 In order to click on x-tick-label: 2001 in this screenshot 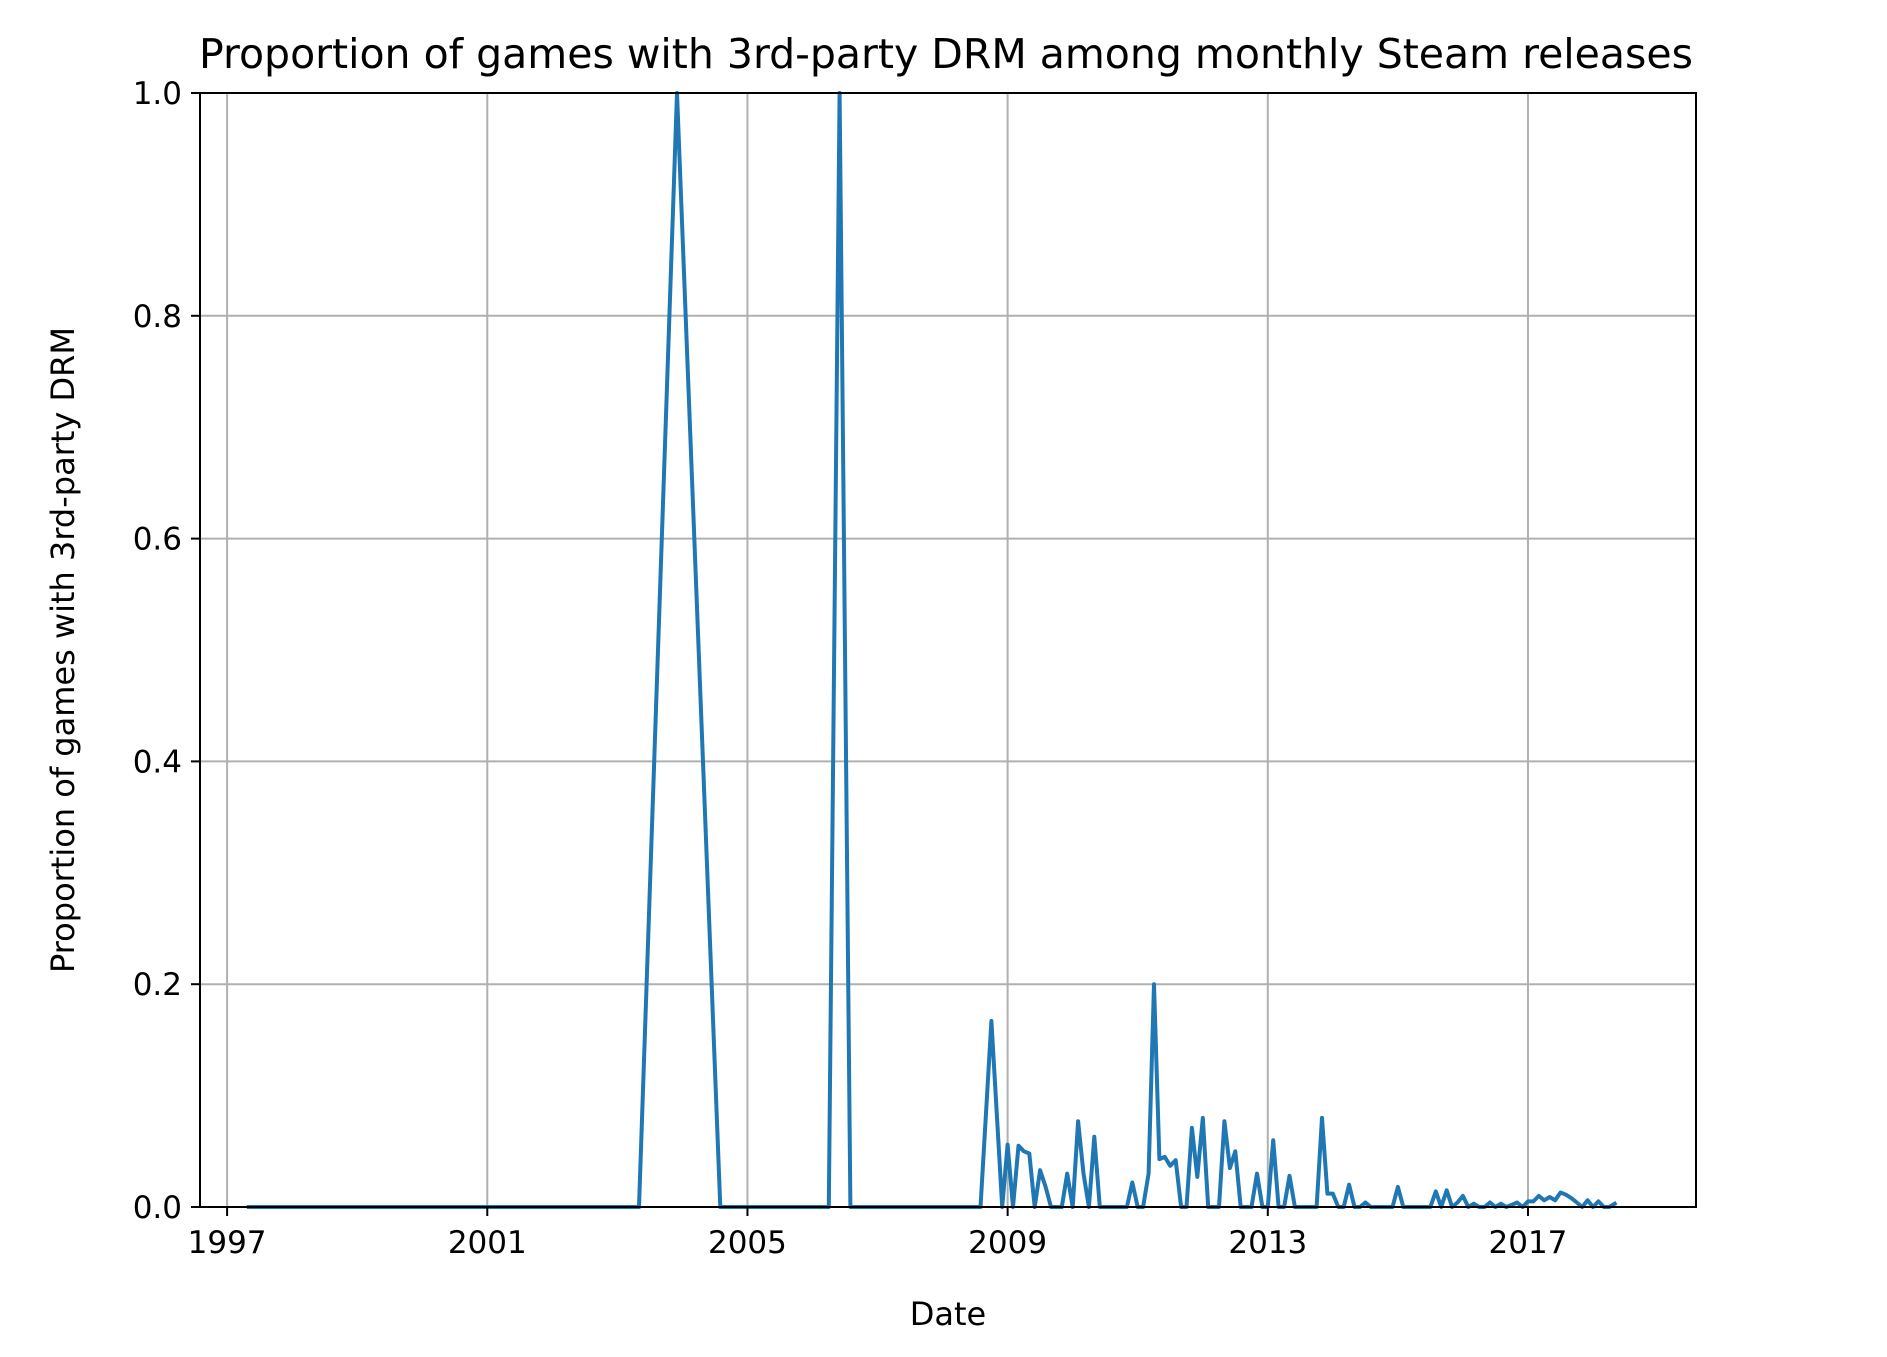, I will do `click(487, 1243)`.